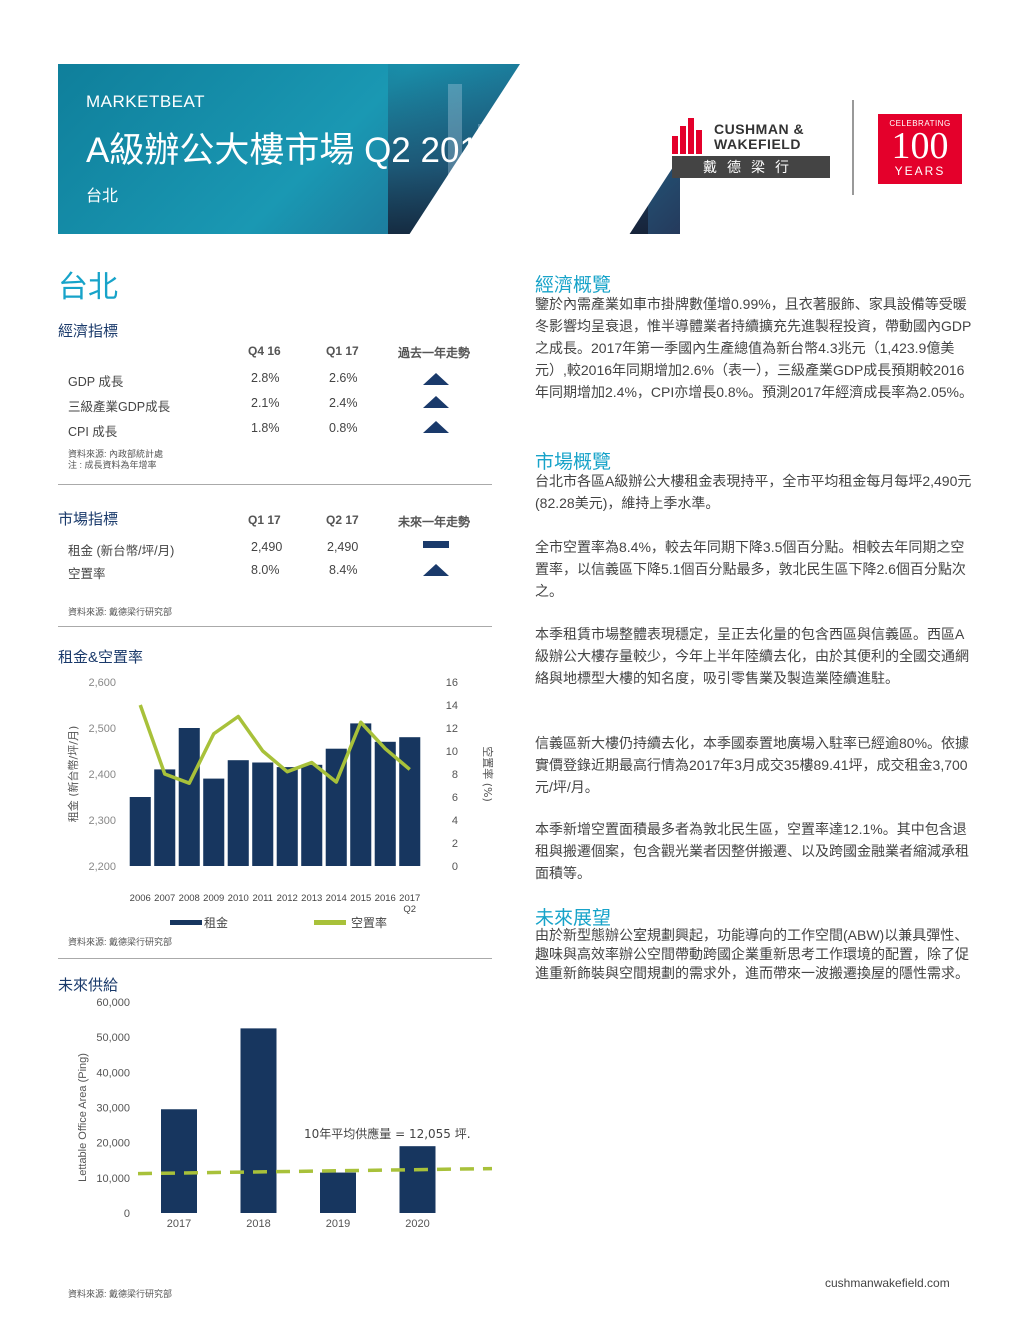  What do you see at coordinates (751, 167) in the screenshot?
I see `logo-chinese-name: 戴德梁行` at bounding box center [751, 167].